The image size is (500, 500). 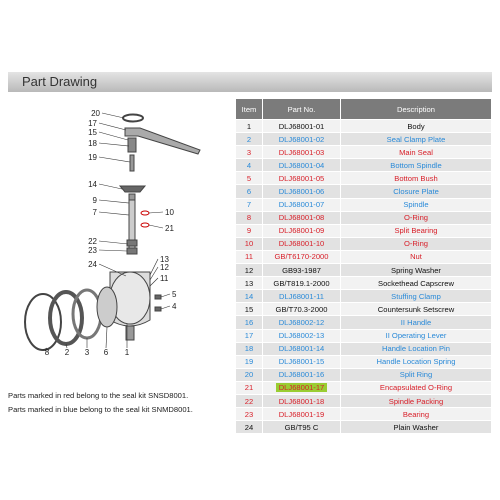 I want to click on table-cell: Spindle Packing, so click(x=416, y=401).